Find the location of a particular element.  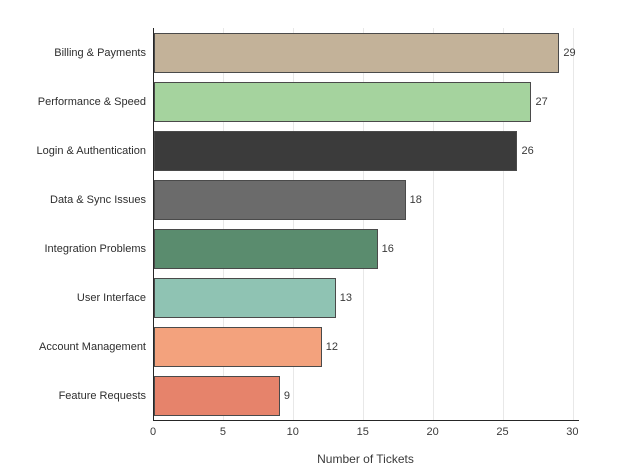

bar-value-label: 26 is located at coordinates (527, 150).